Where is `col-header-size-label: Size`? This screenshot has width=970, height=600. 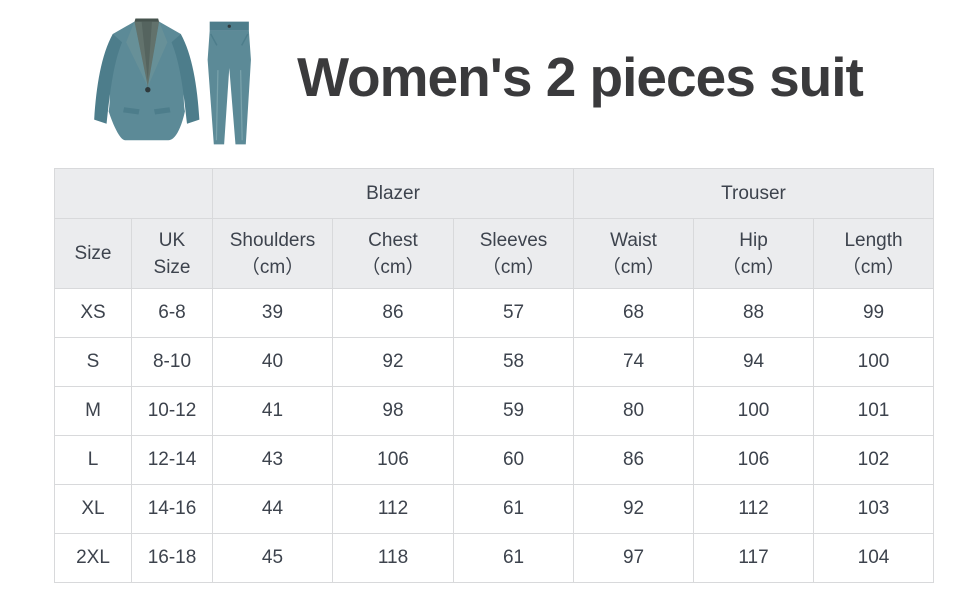 col-header-size-label: Size is located at coordinates (93, 253).